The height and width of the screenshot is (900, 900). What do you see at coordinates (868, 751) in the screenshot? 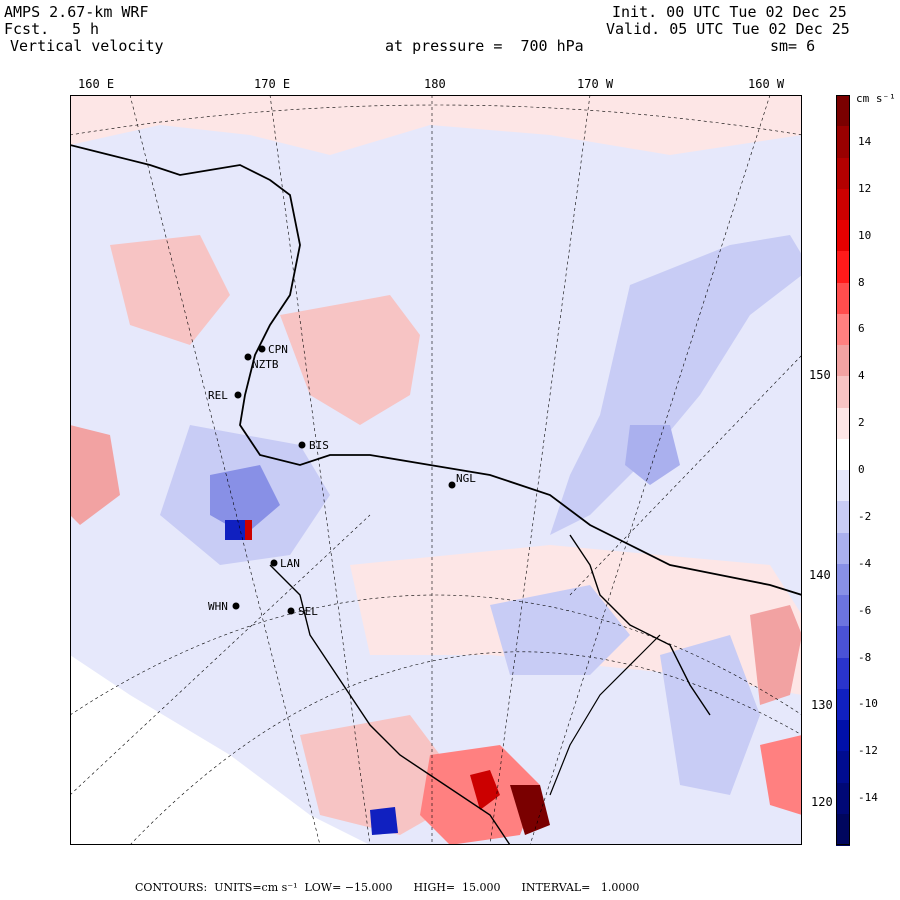
I see `colorbar-tick-label: -12` at bounding box center [868, 751].